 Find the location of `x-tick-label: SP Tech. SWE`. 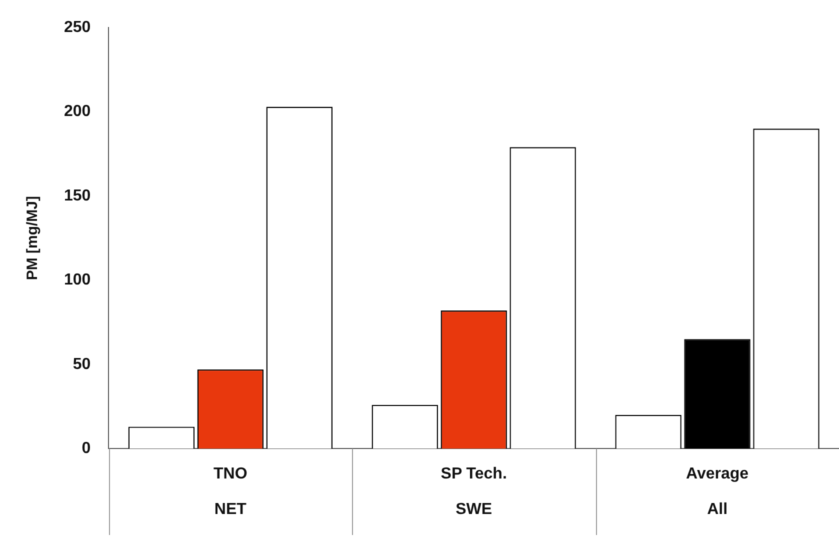

x-tick-label: SP Tech. SWE is located at coordinates (473, 492).